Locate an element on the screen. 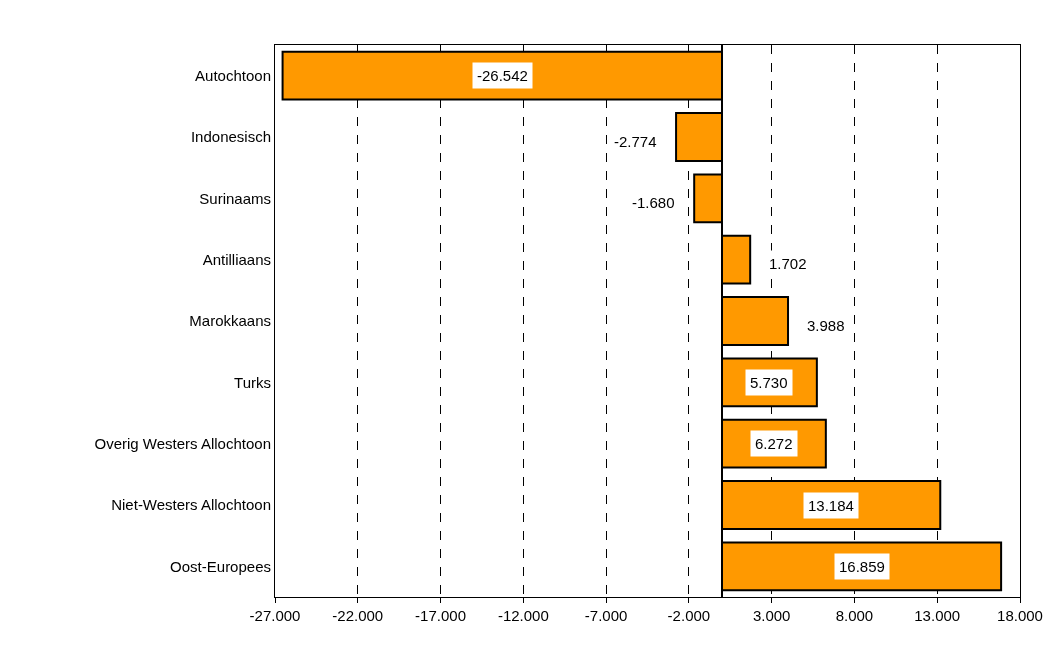 This screenshot has width=1055, height=657. x-tick-label: -22.000 is located at coordinates (358, 615).